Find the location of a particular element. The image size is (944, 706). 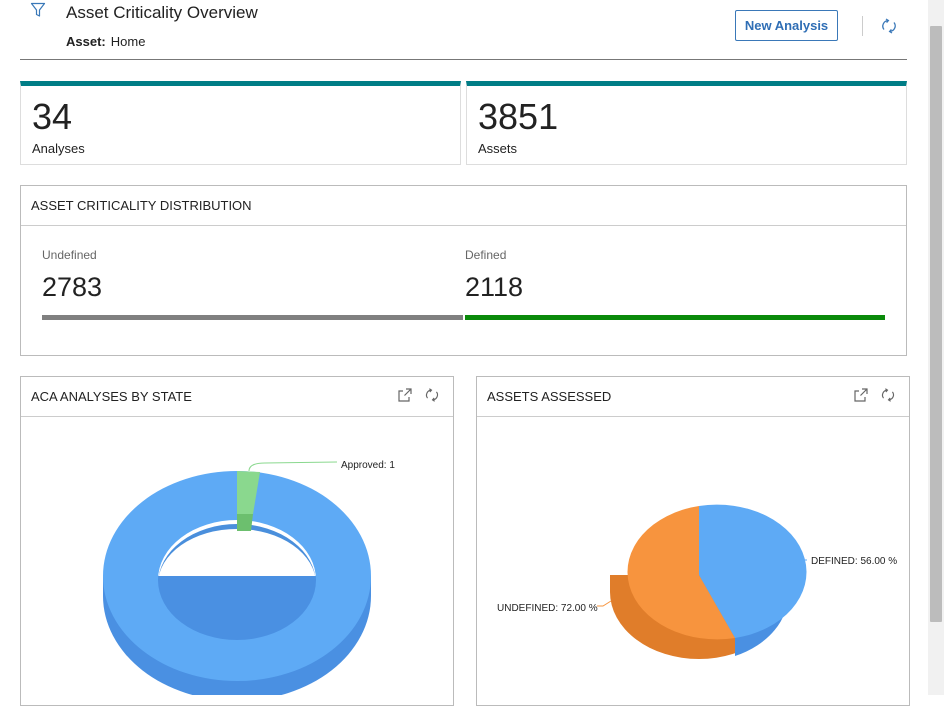

analyses-label: Analyses is located at coordinates (58, 148).